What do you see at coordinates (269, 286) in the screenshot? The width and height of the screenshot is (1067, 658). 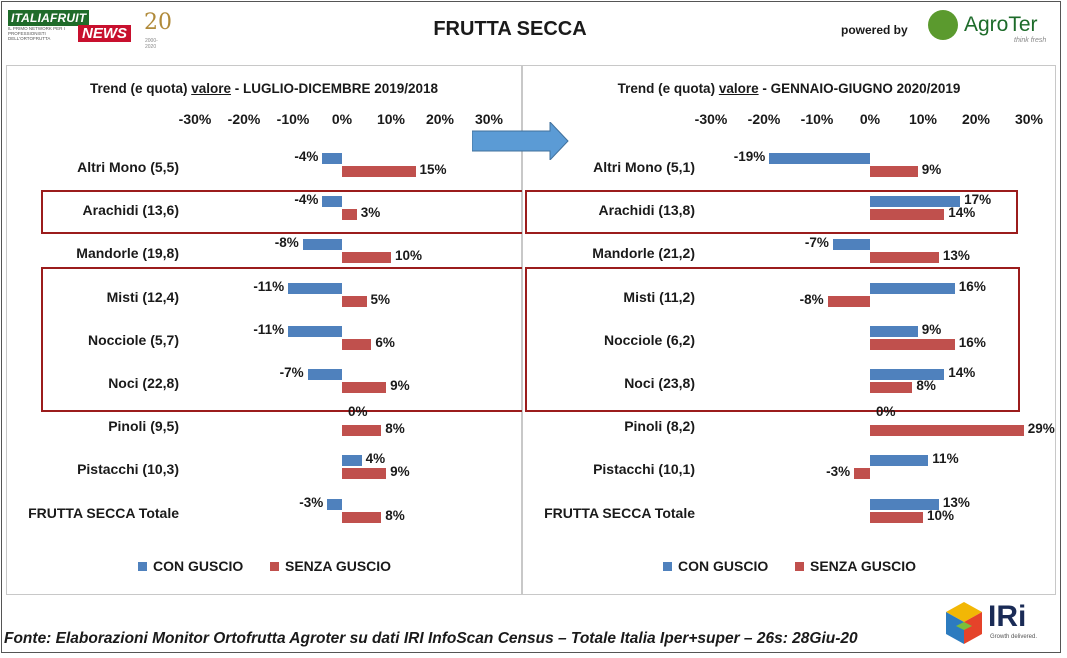 I see `data-label-con-guscio: -11%` at bounding box center [269, 286].